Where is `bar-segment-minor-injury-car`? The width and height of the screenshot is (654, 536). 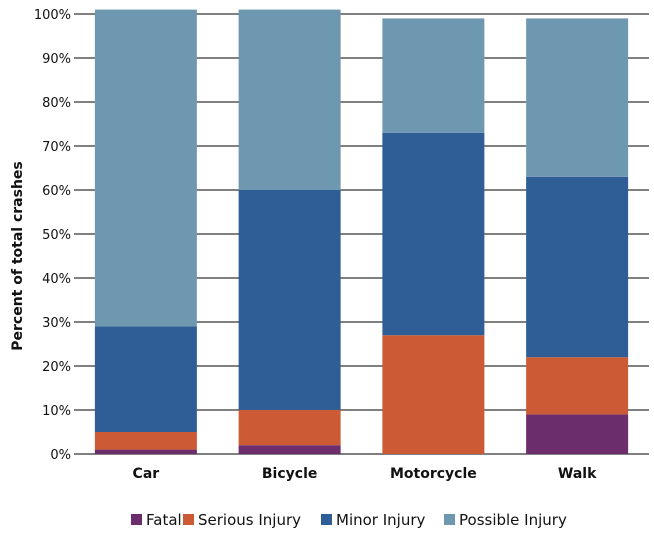
bar-segment-minor-injury-car is located at coordinates (145, 379).